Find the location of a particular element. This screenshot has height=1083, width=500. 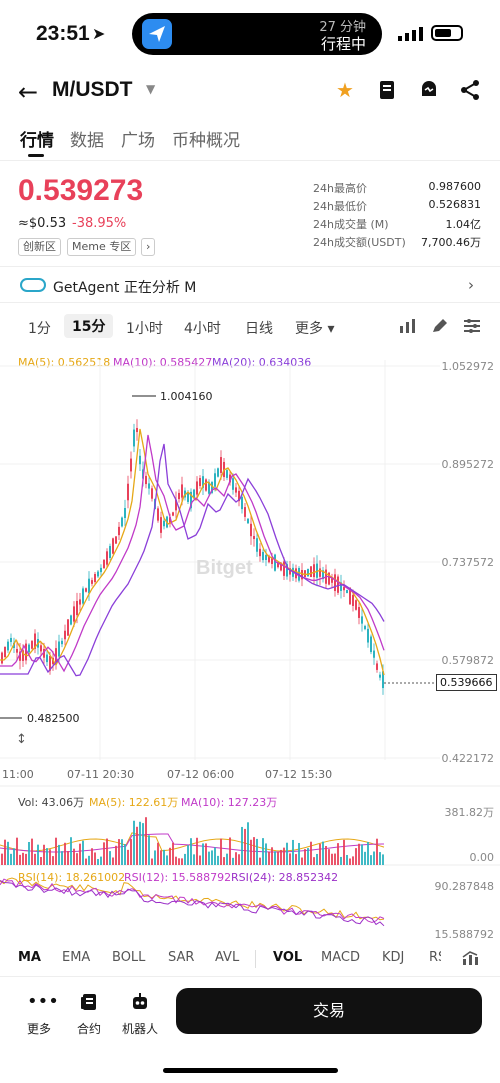

vol-ma5-legend: MA(5): 122.61万 is located at coordinates (134, 802).